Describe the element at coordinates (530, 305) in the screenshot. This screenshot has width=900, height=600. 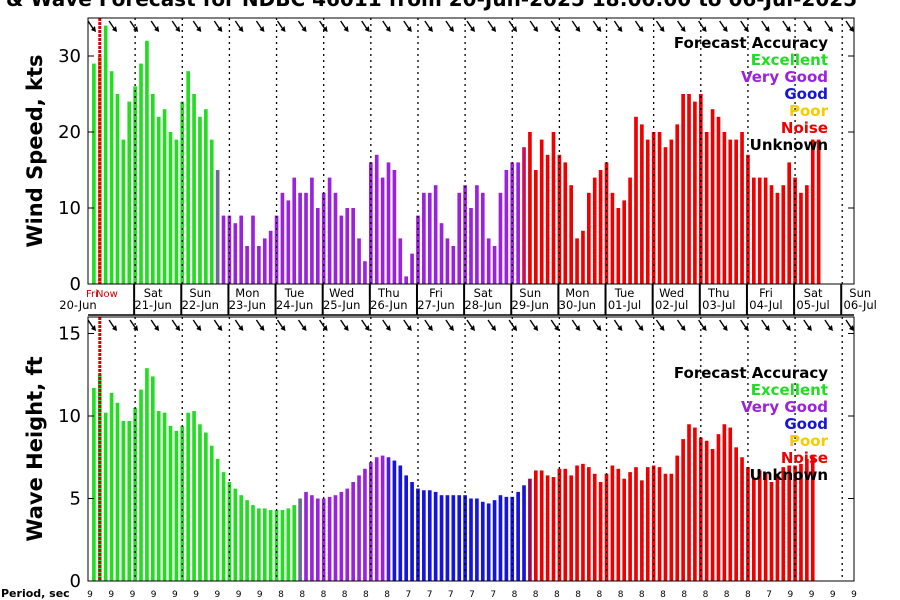
I see `day-date-label: 29-Jun` at that location.